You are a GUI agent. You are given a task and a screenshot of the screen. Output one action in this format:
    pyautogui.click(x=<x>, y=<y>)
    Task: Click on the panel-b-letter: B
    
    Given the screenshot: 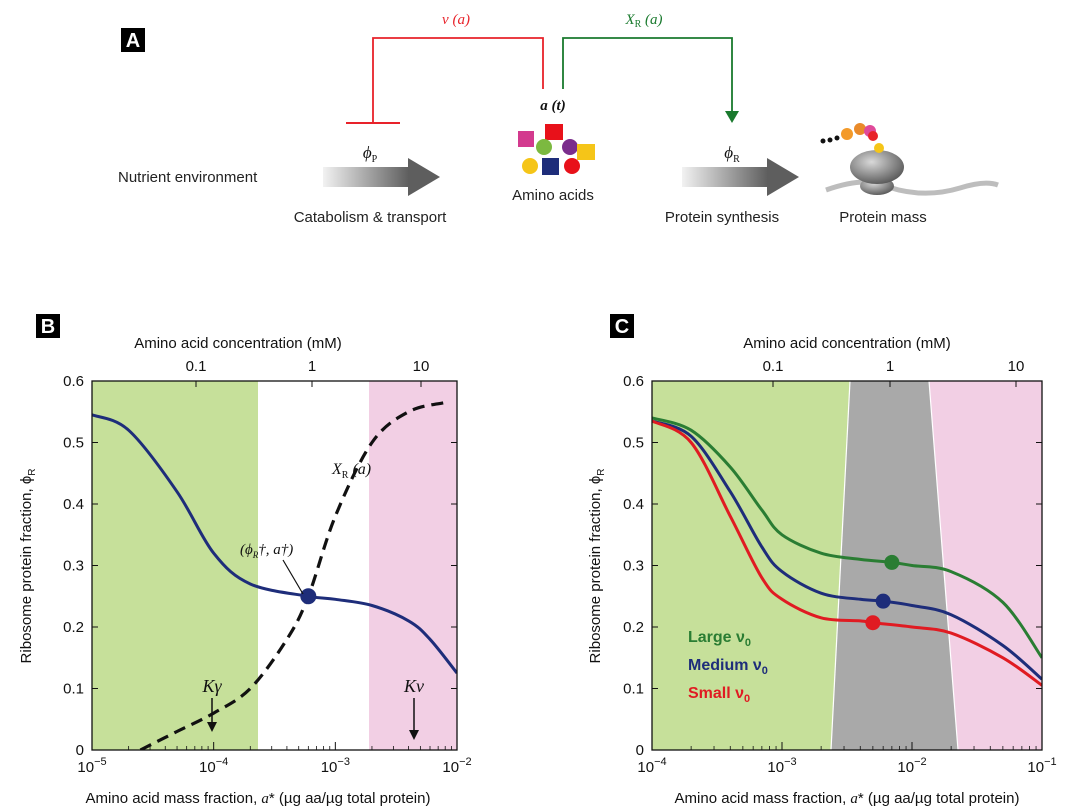 What is the action you would take?
    pyautogui.click(x=48, y=327)
    